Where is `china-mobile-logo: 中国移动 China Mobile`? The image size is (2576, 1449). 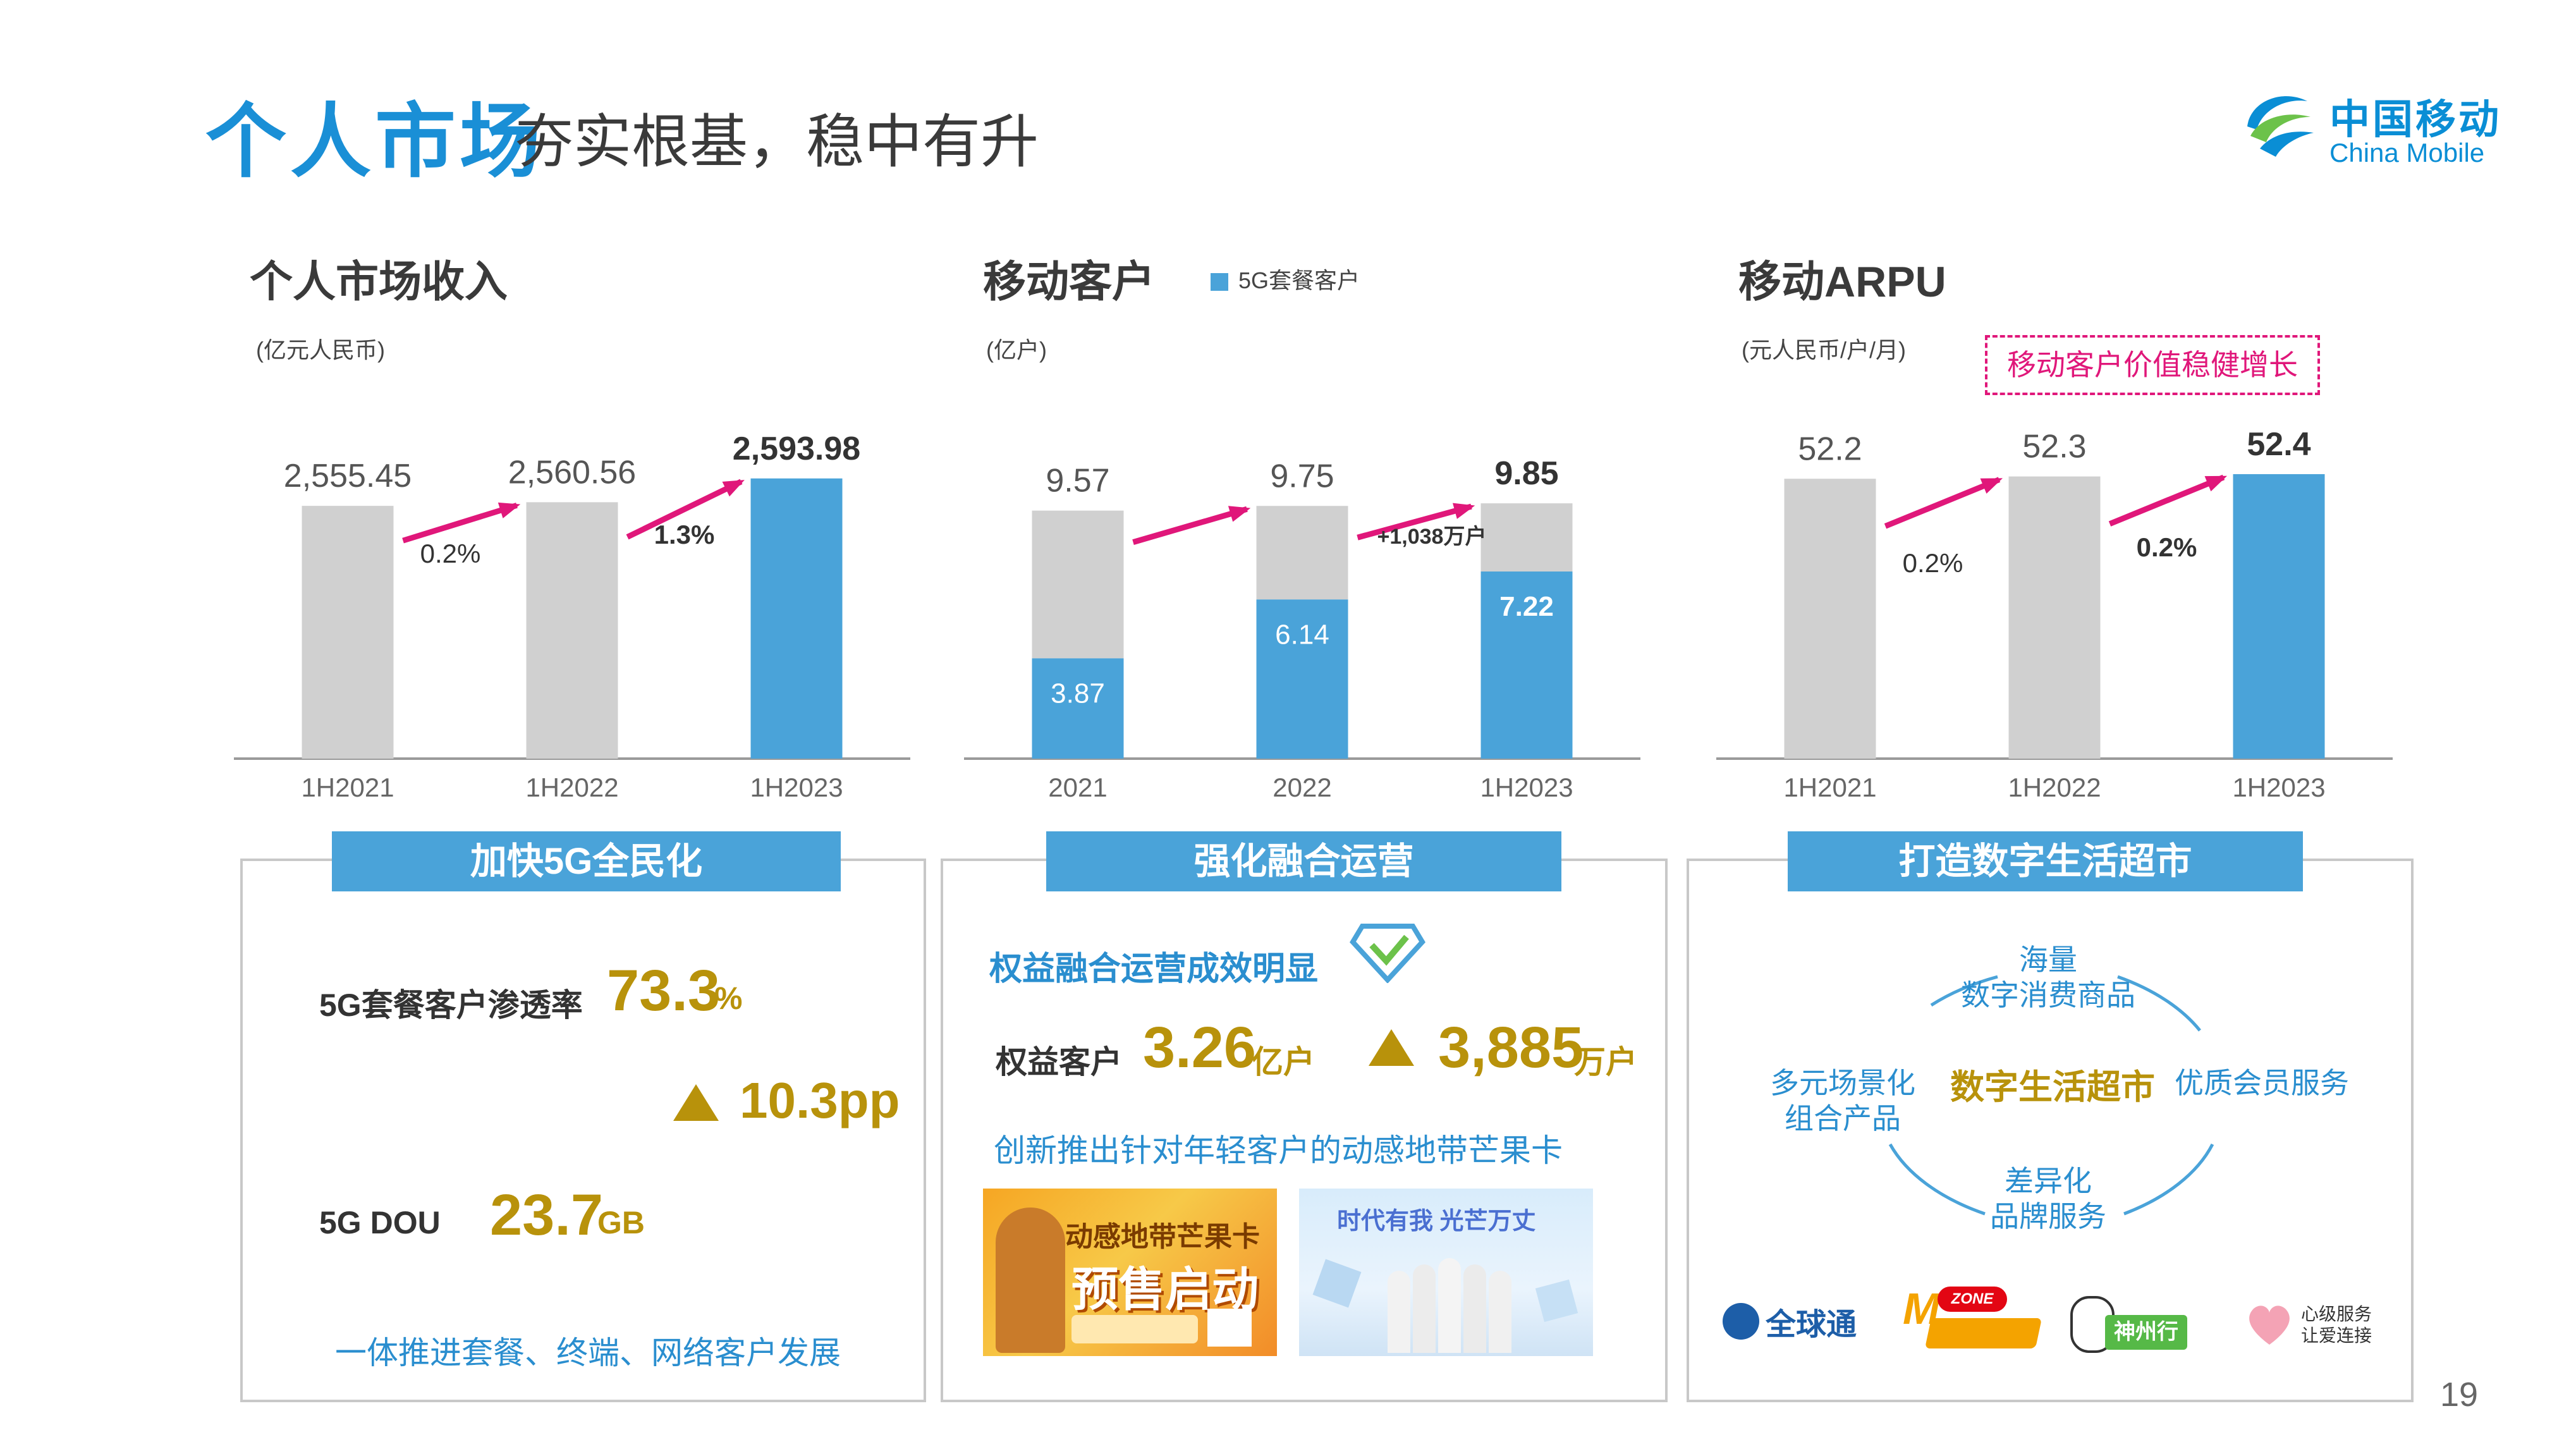 china-mobile-logo: 中国移动 China Mobile is located at coordinates (2377, 127).